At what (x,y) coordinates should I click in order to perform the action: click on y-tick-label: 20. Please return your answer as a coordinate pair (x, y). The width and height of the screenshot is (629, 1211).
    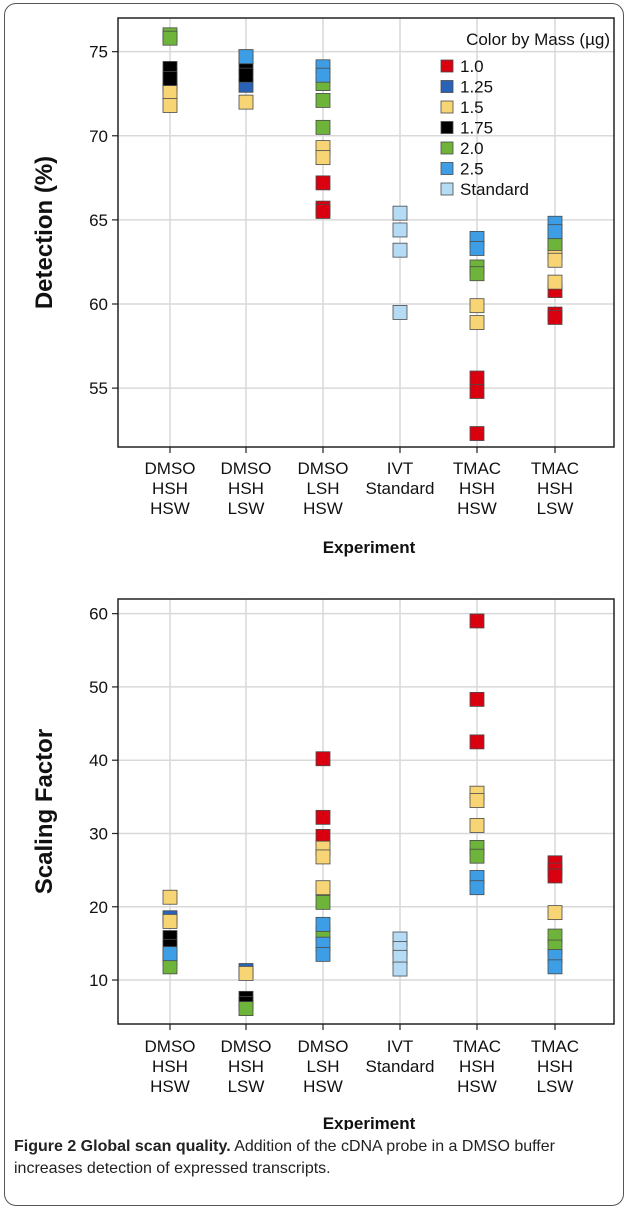
    Looking at the image, I should click on (98, 907).